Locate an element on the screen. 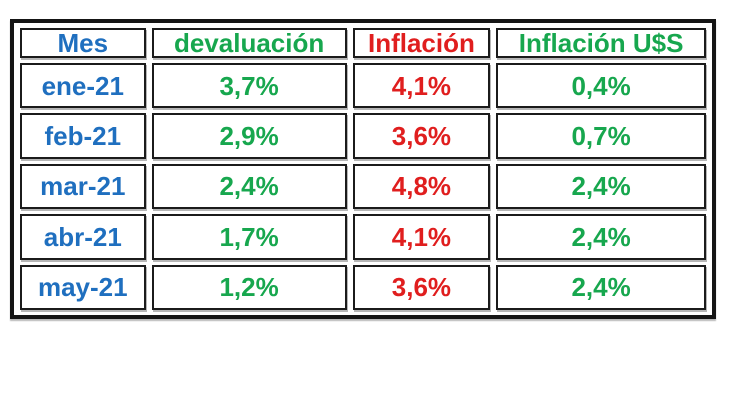  cell-inflacion-uss: 0,7% is located at coordinates (601, 136).